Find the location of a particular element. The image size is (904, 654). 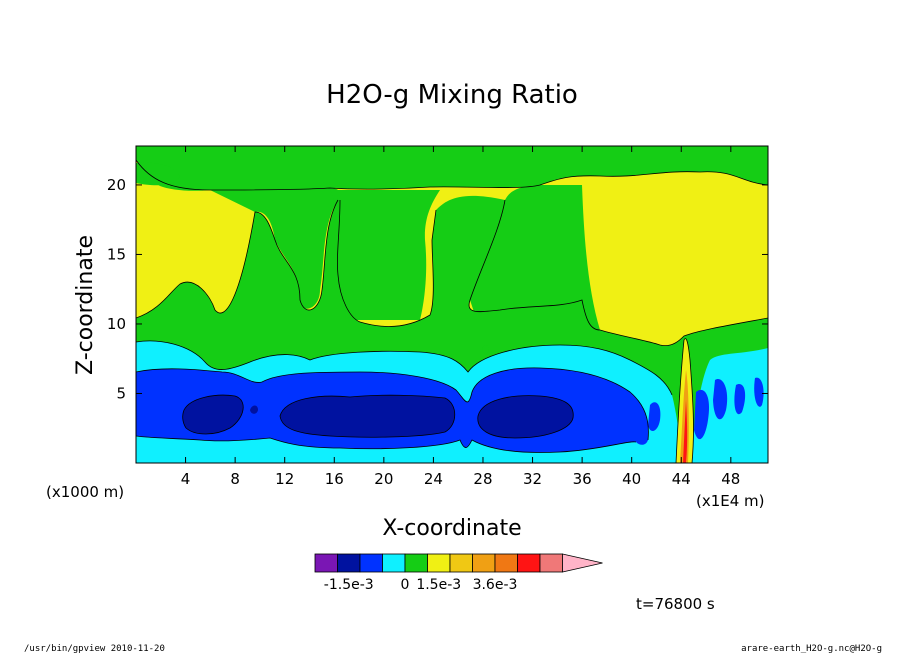

x-axis-label: X-coordinate is located at coordinates (451, 528).